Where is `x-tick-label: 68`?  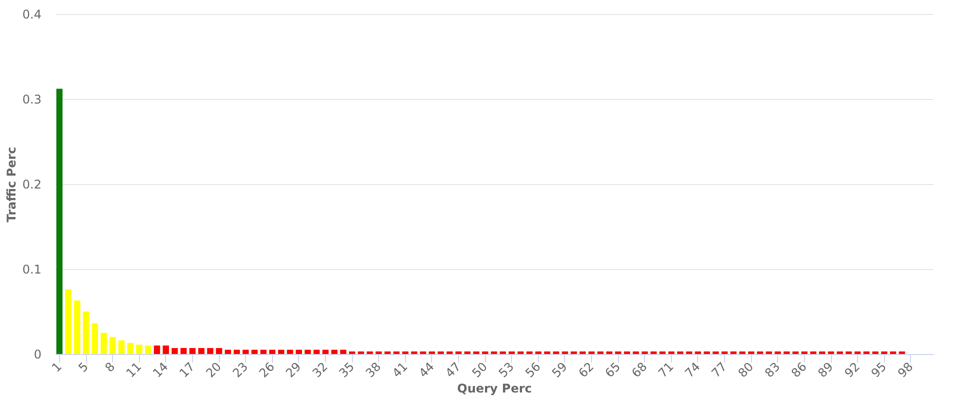 x-tick-label: 68 is located at coordinates (639, 370).